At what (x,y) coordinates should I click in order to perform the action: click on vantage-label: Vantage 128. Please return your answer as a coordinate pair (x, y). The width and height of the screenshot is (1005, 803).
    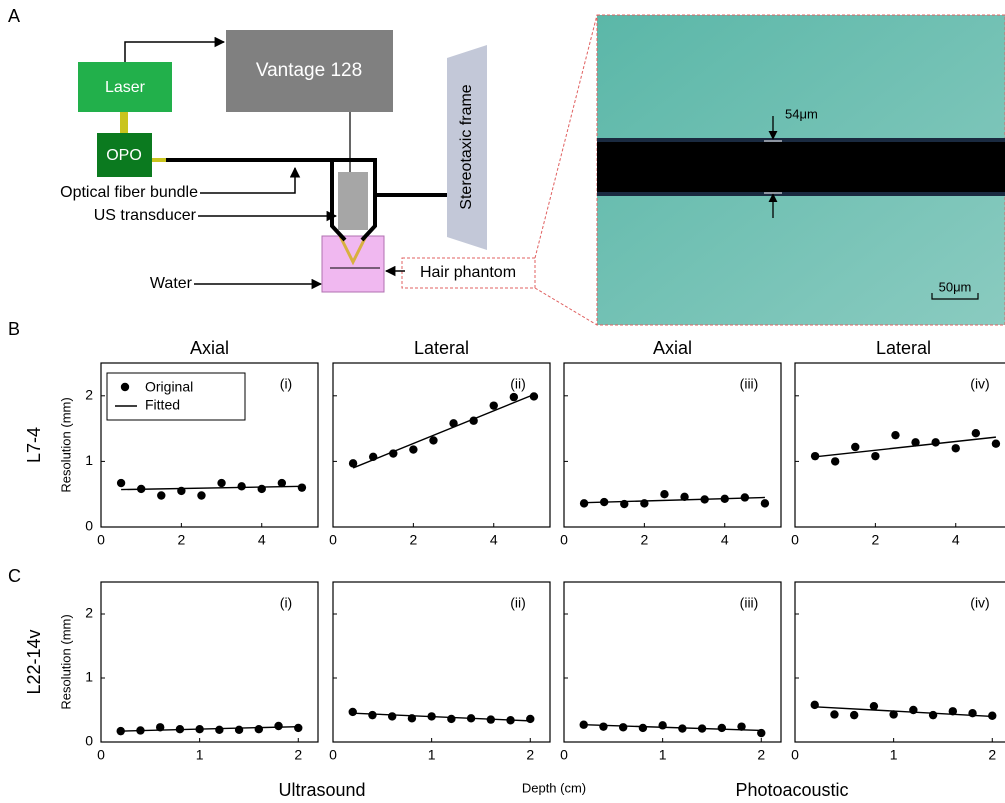
    Looking at the image, I should click on (309, 70).